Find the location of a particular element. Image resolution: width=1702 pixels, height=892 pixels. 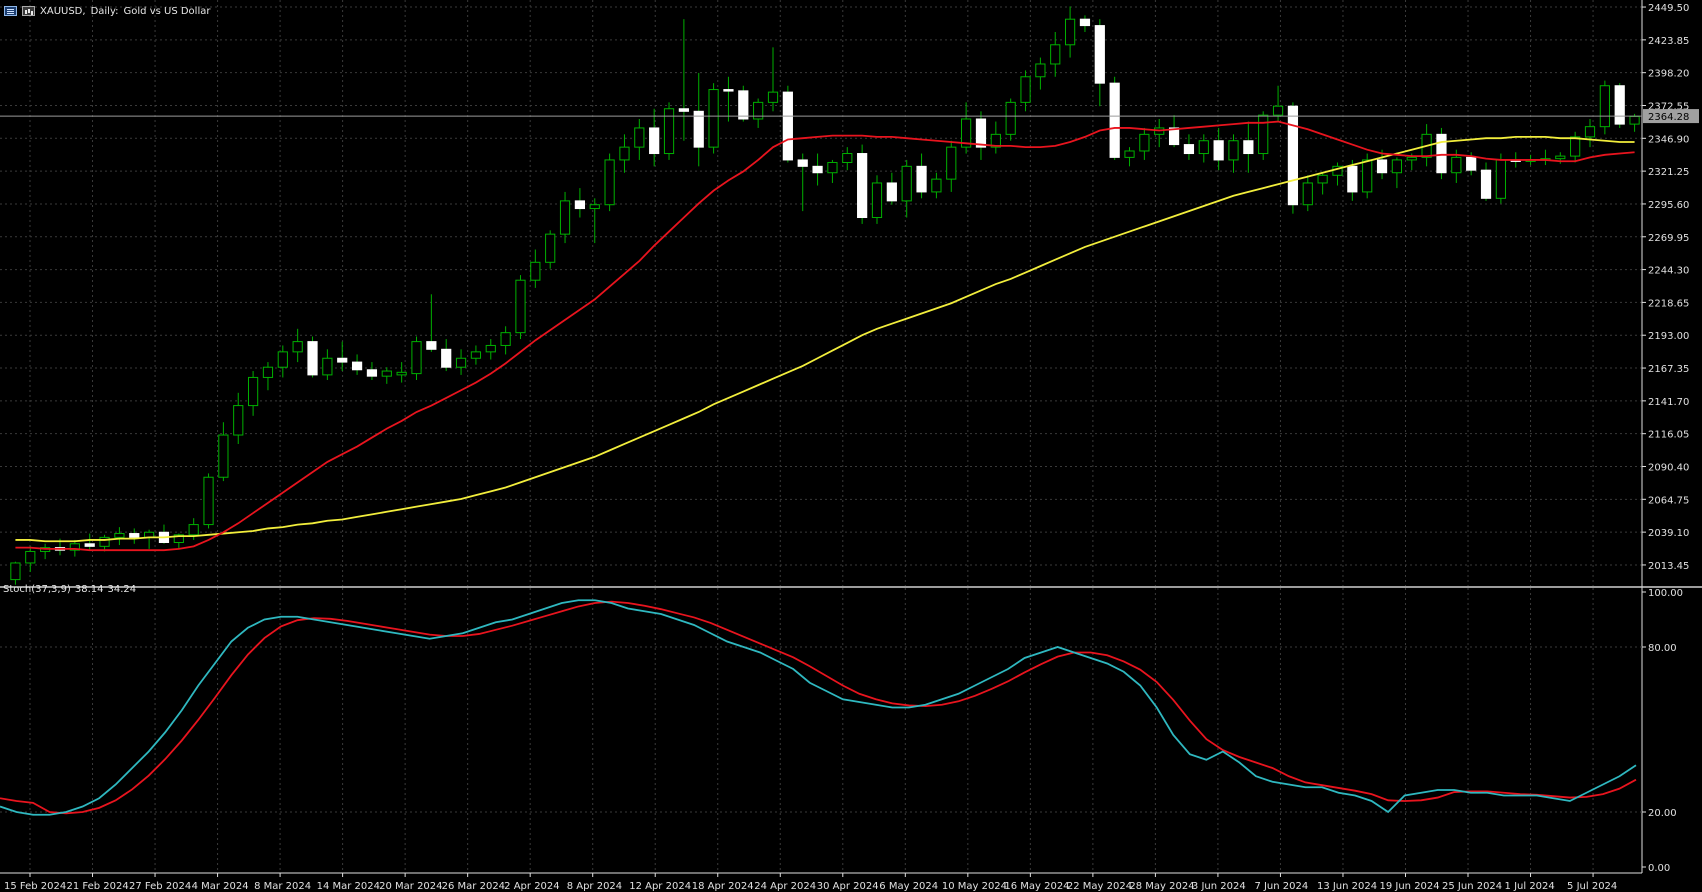

chart-window-icon is located at coordinates (10, 11).